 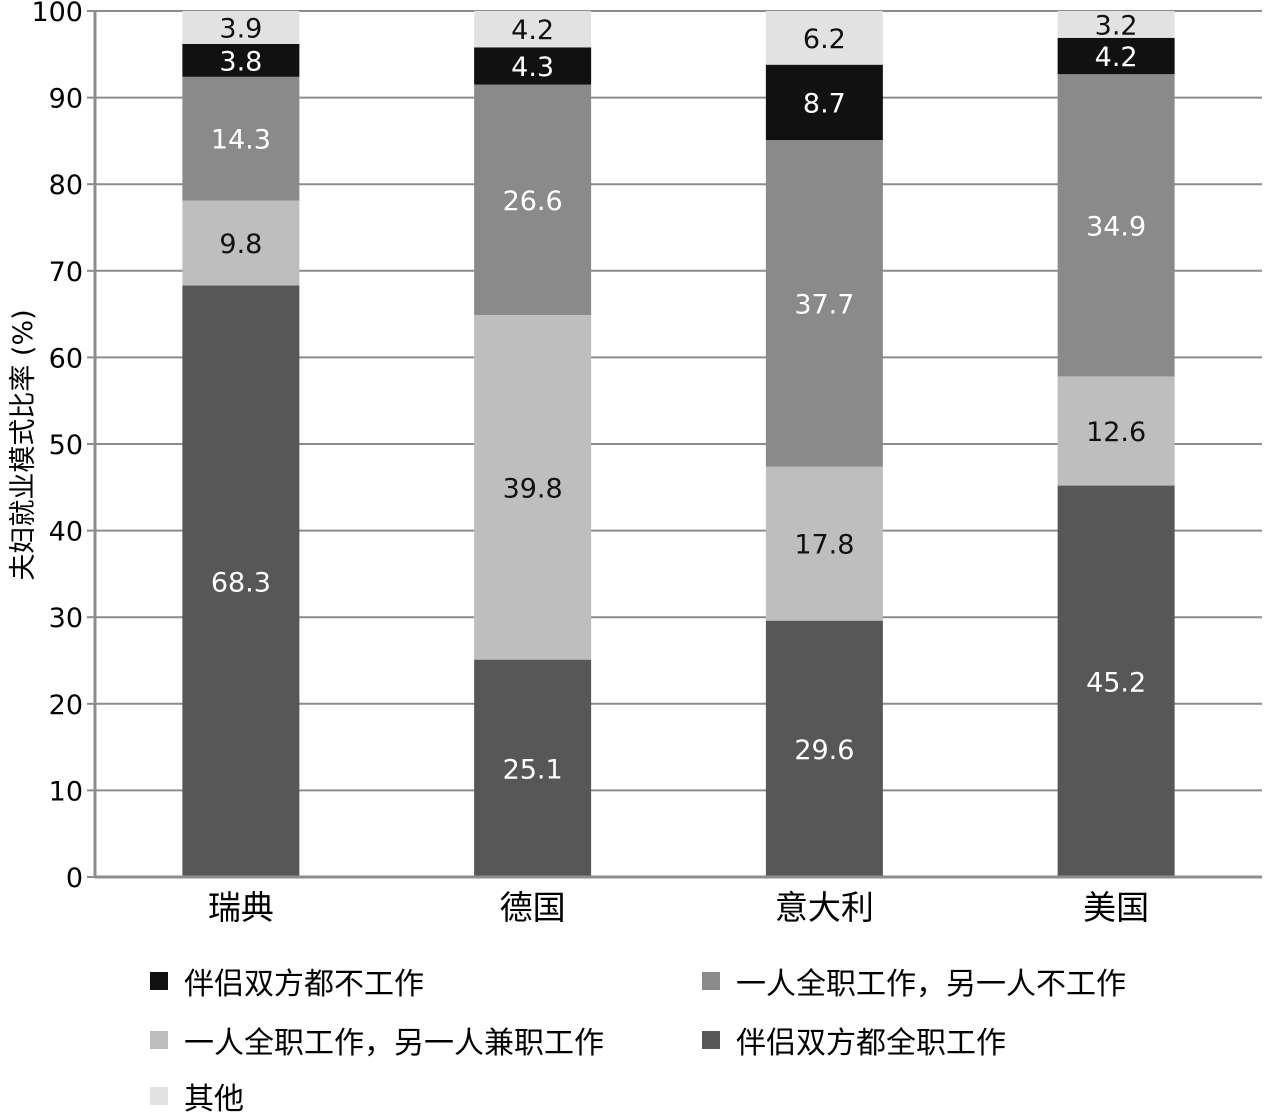 What do you see at coordinates (241, 907) in the screenshot?
I see `x-tick-label: 瑞典` at bounding box center [241, 907].